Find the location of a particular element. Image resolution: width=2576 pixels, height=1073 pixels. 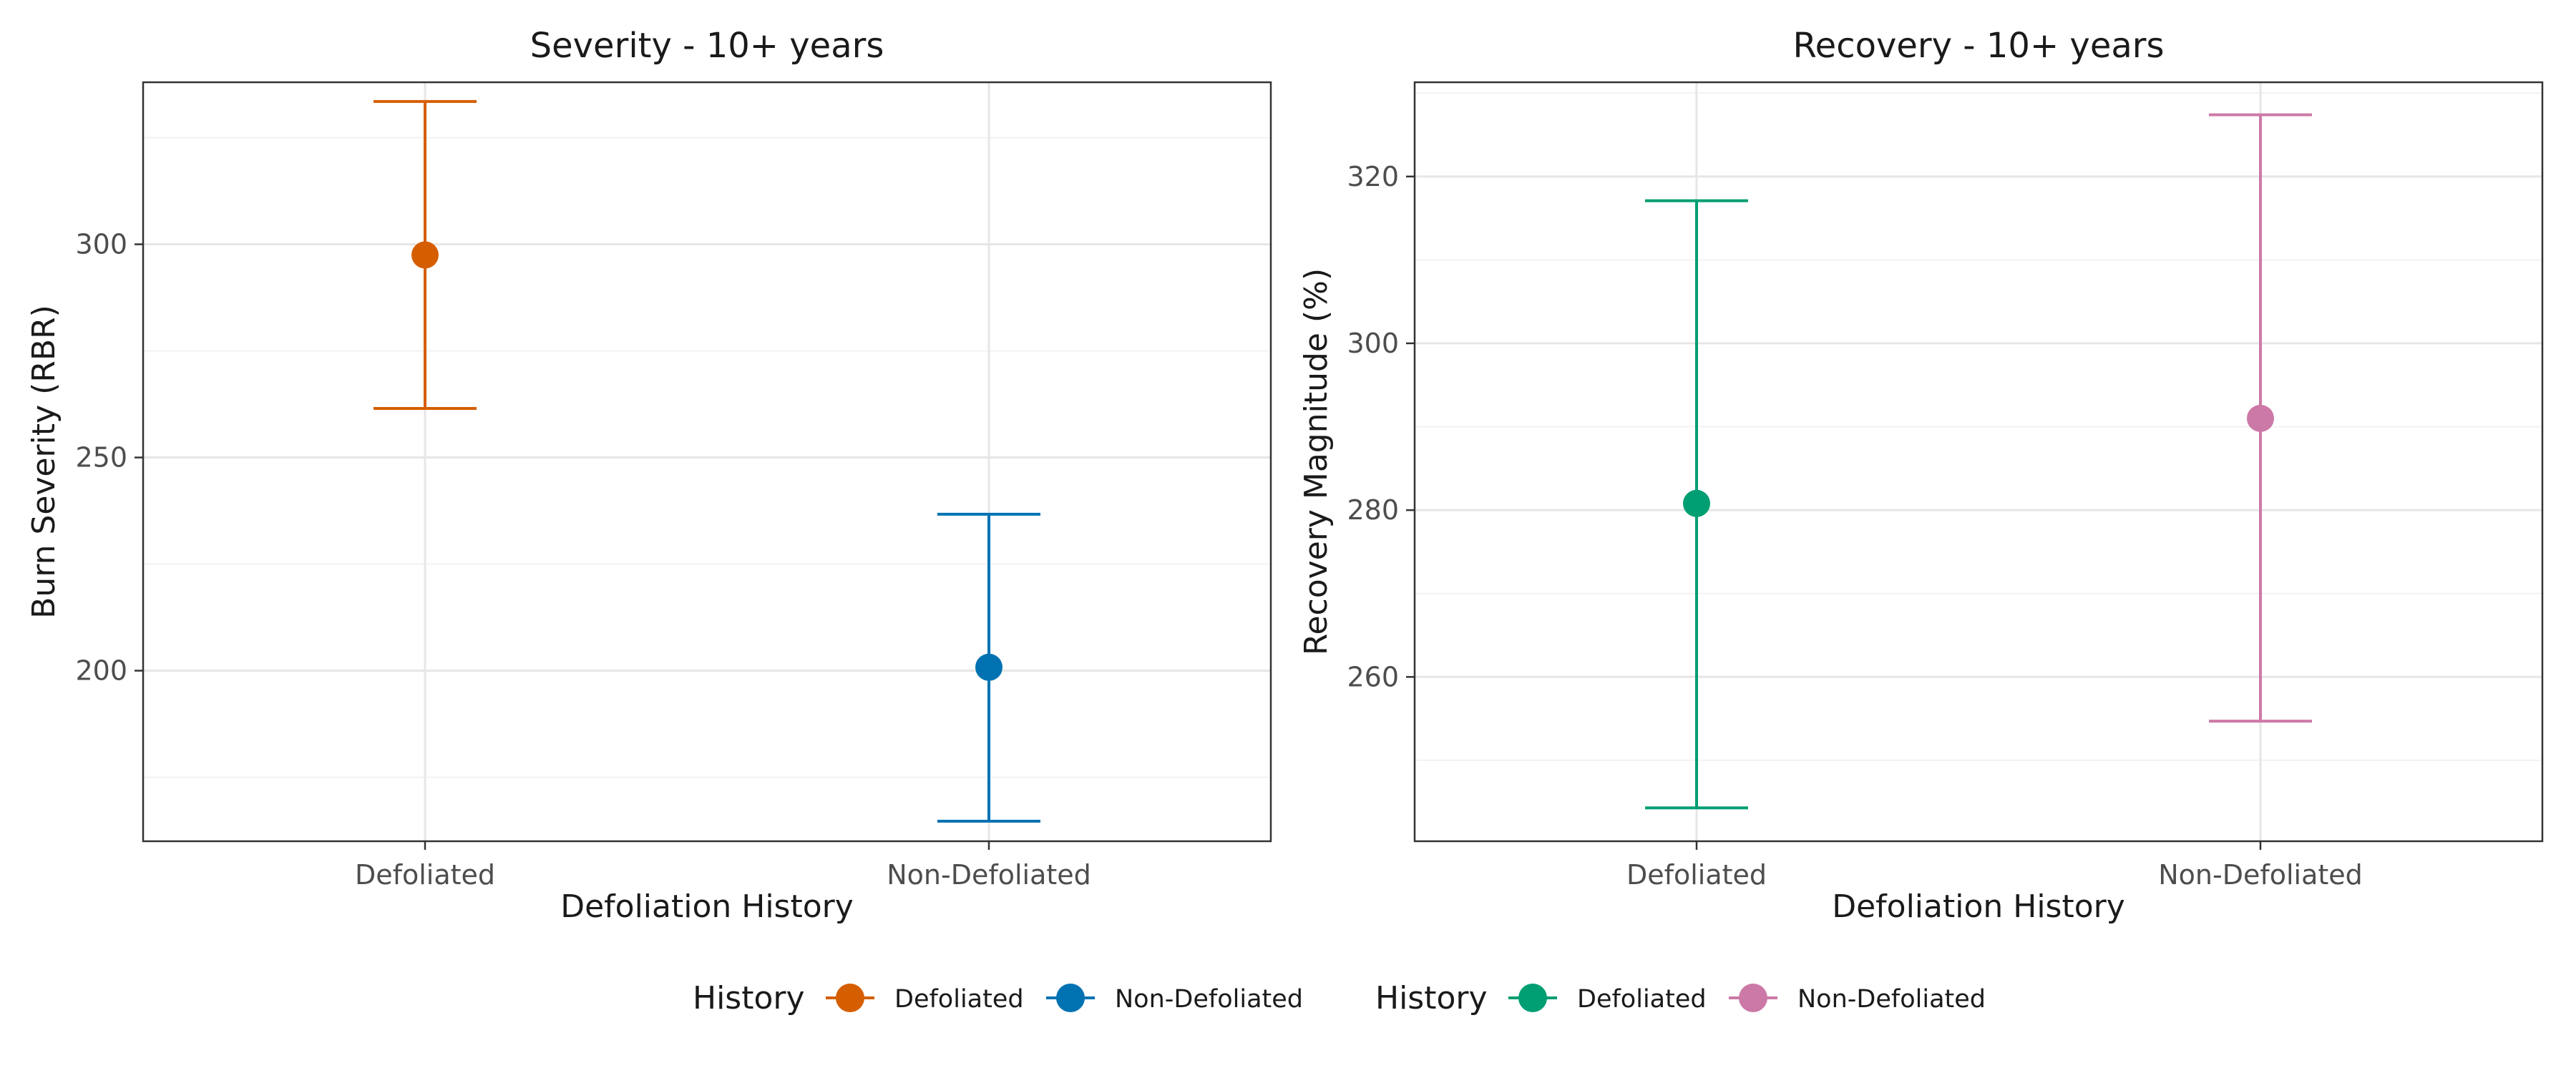

legend-2: History Defoliated Non-Defoliated is located at coordinates (1680, 998).